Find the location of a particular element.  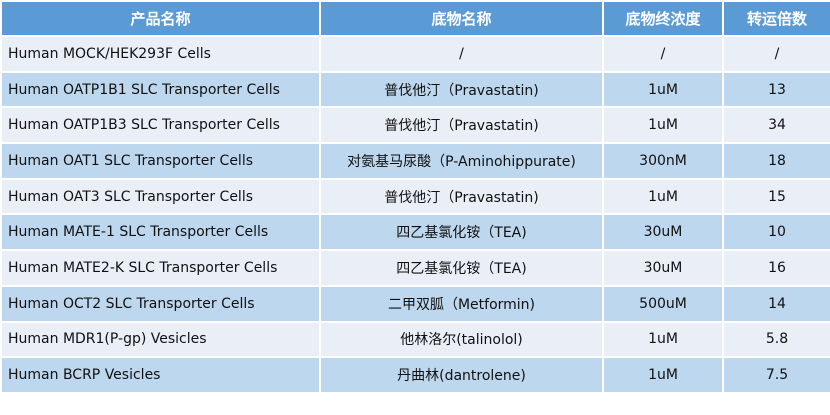

cell-transport-fold: / is located at coordinates (776, 54).